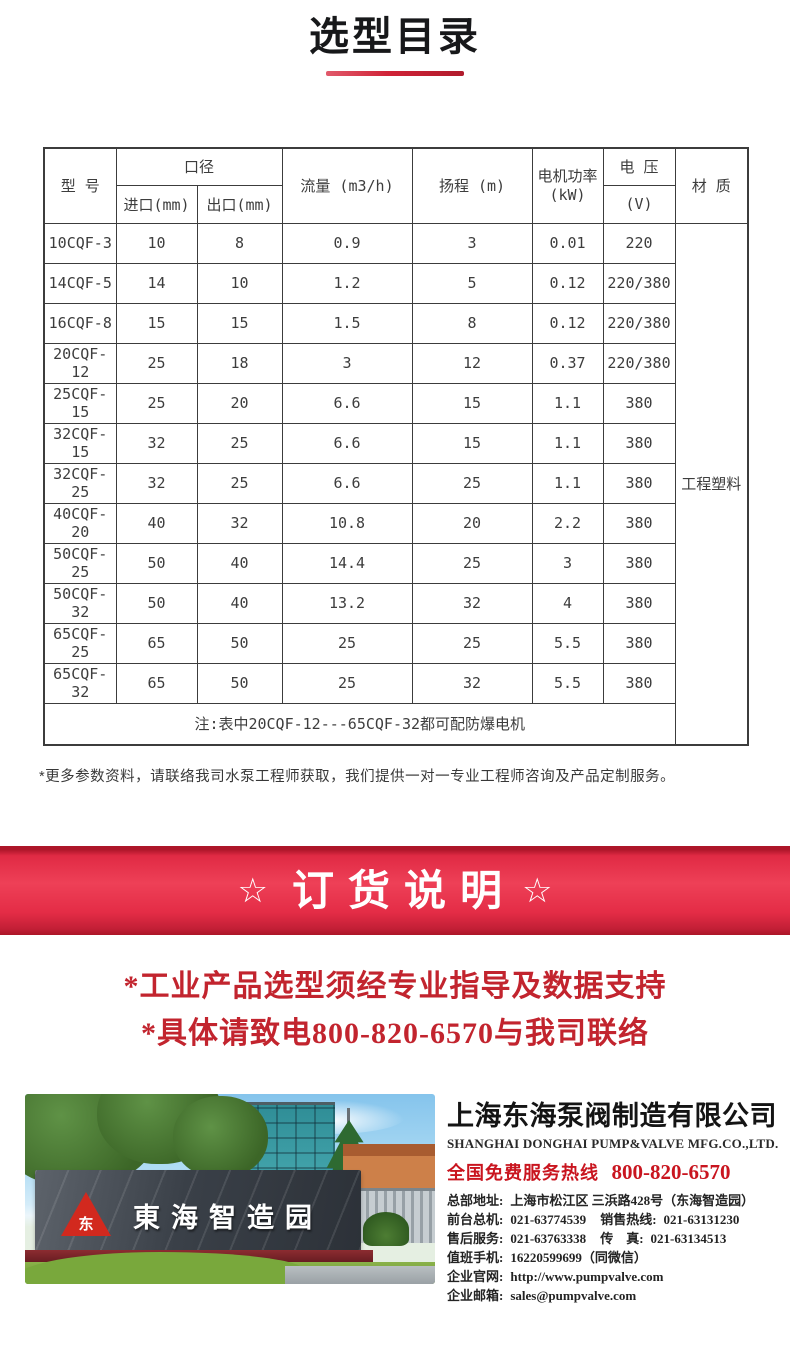  What do you see at coordinates (239, 403) in the screenshot?
I see `cell-outlet: 20` at bounding box center [239, 403].